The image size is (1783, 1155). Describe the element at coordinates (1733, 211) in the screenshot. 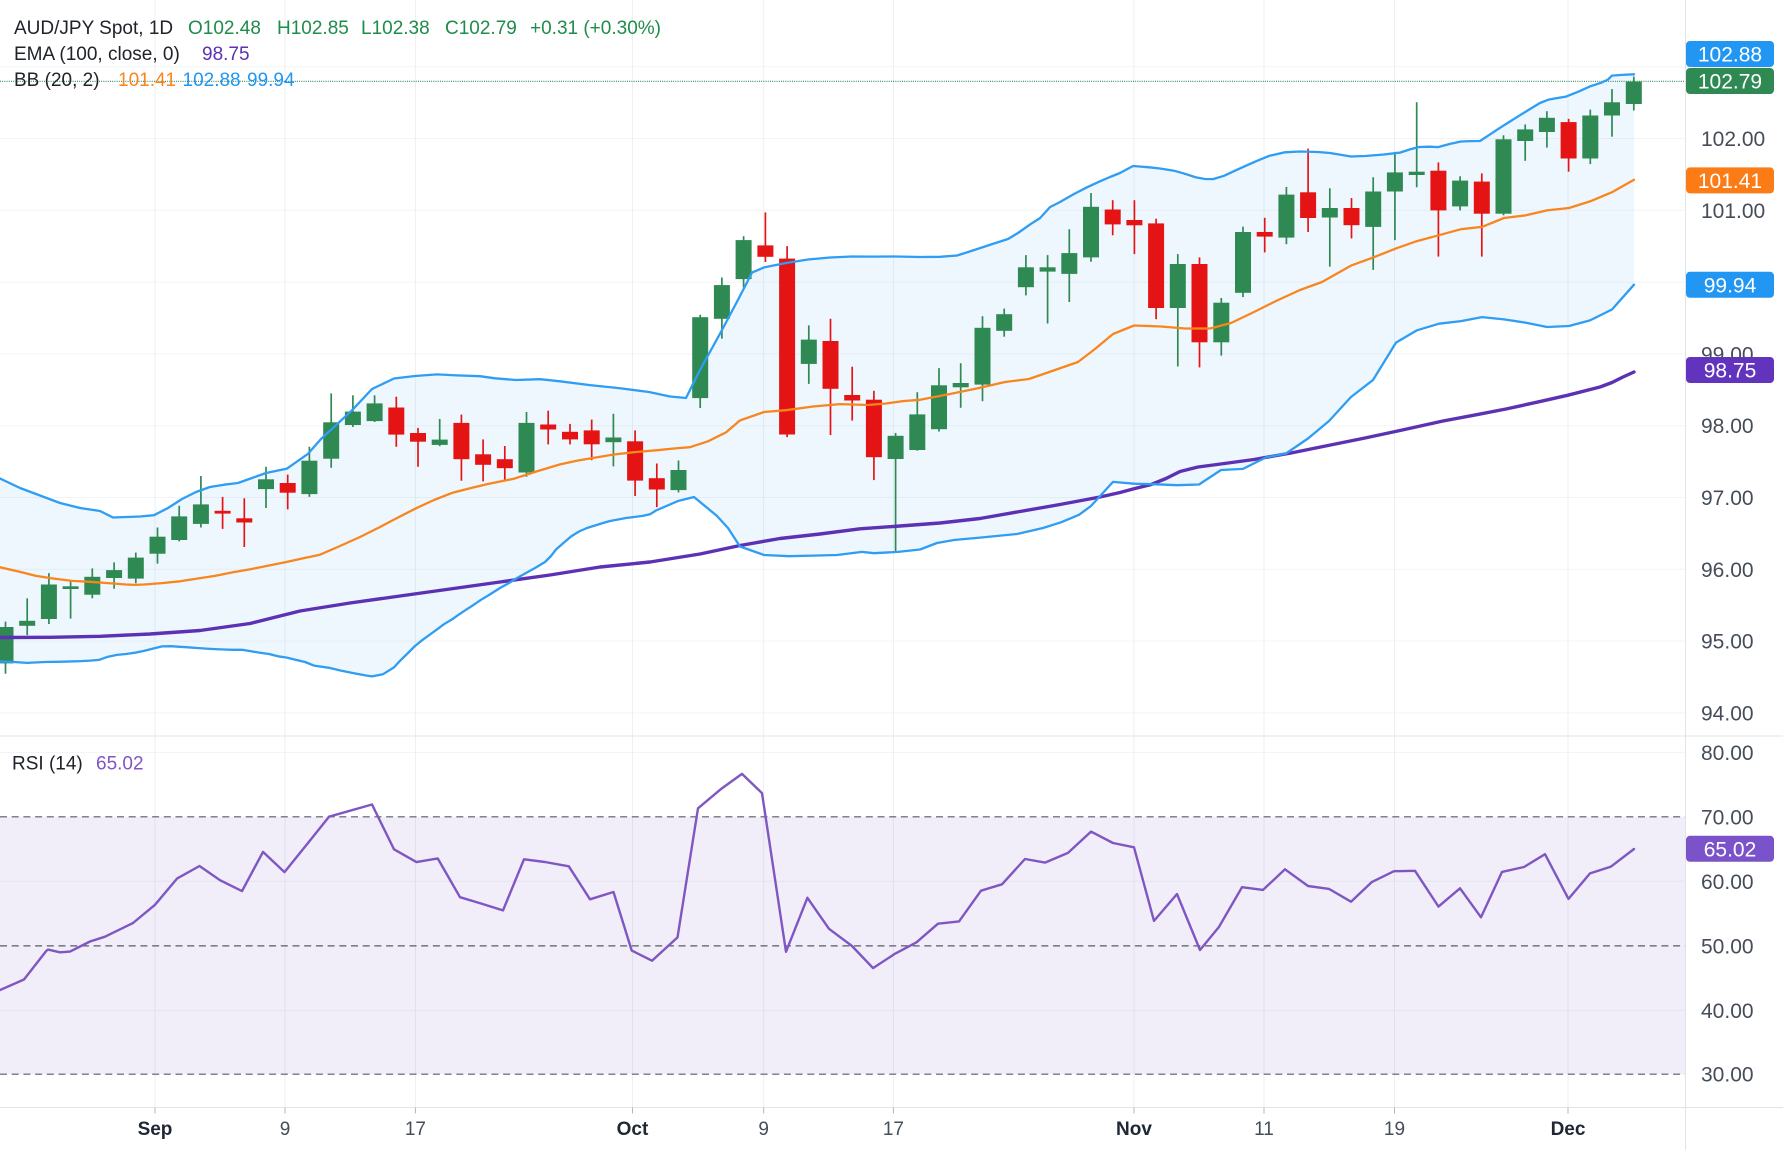

I see `svg-text: 101.00` at that location.